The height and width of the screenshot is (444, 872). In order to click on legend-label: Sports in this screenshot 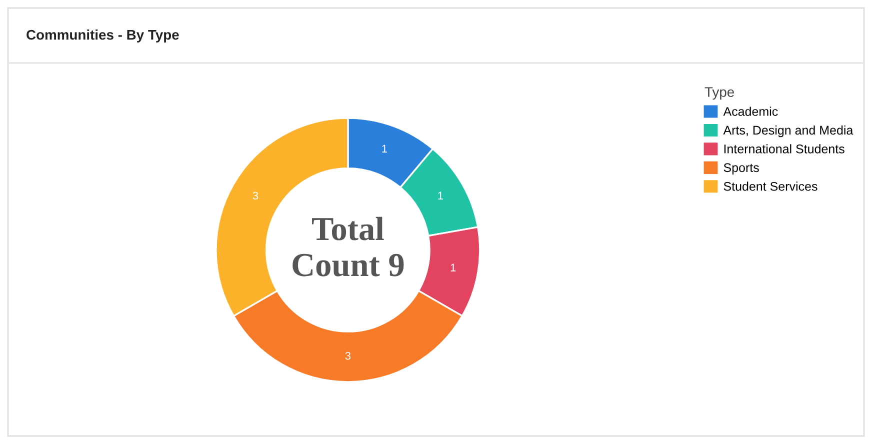, I will do `click(741, 169)`.